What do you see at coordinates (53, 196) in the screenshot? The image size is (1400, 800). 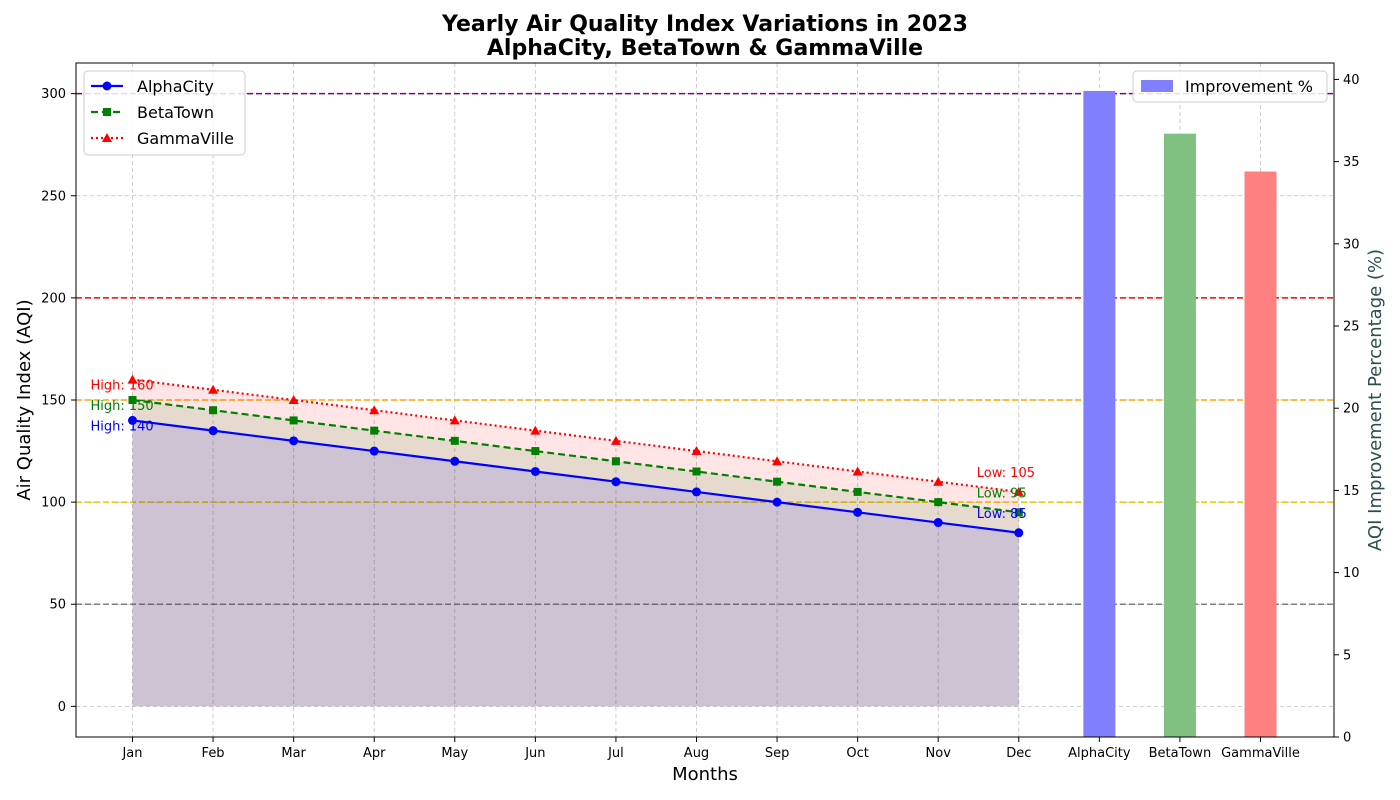 I see `y-tick-label: 250` at bounding box center [53, 196].